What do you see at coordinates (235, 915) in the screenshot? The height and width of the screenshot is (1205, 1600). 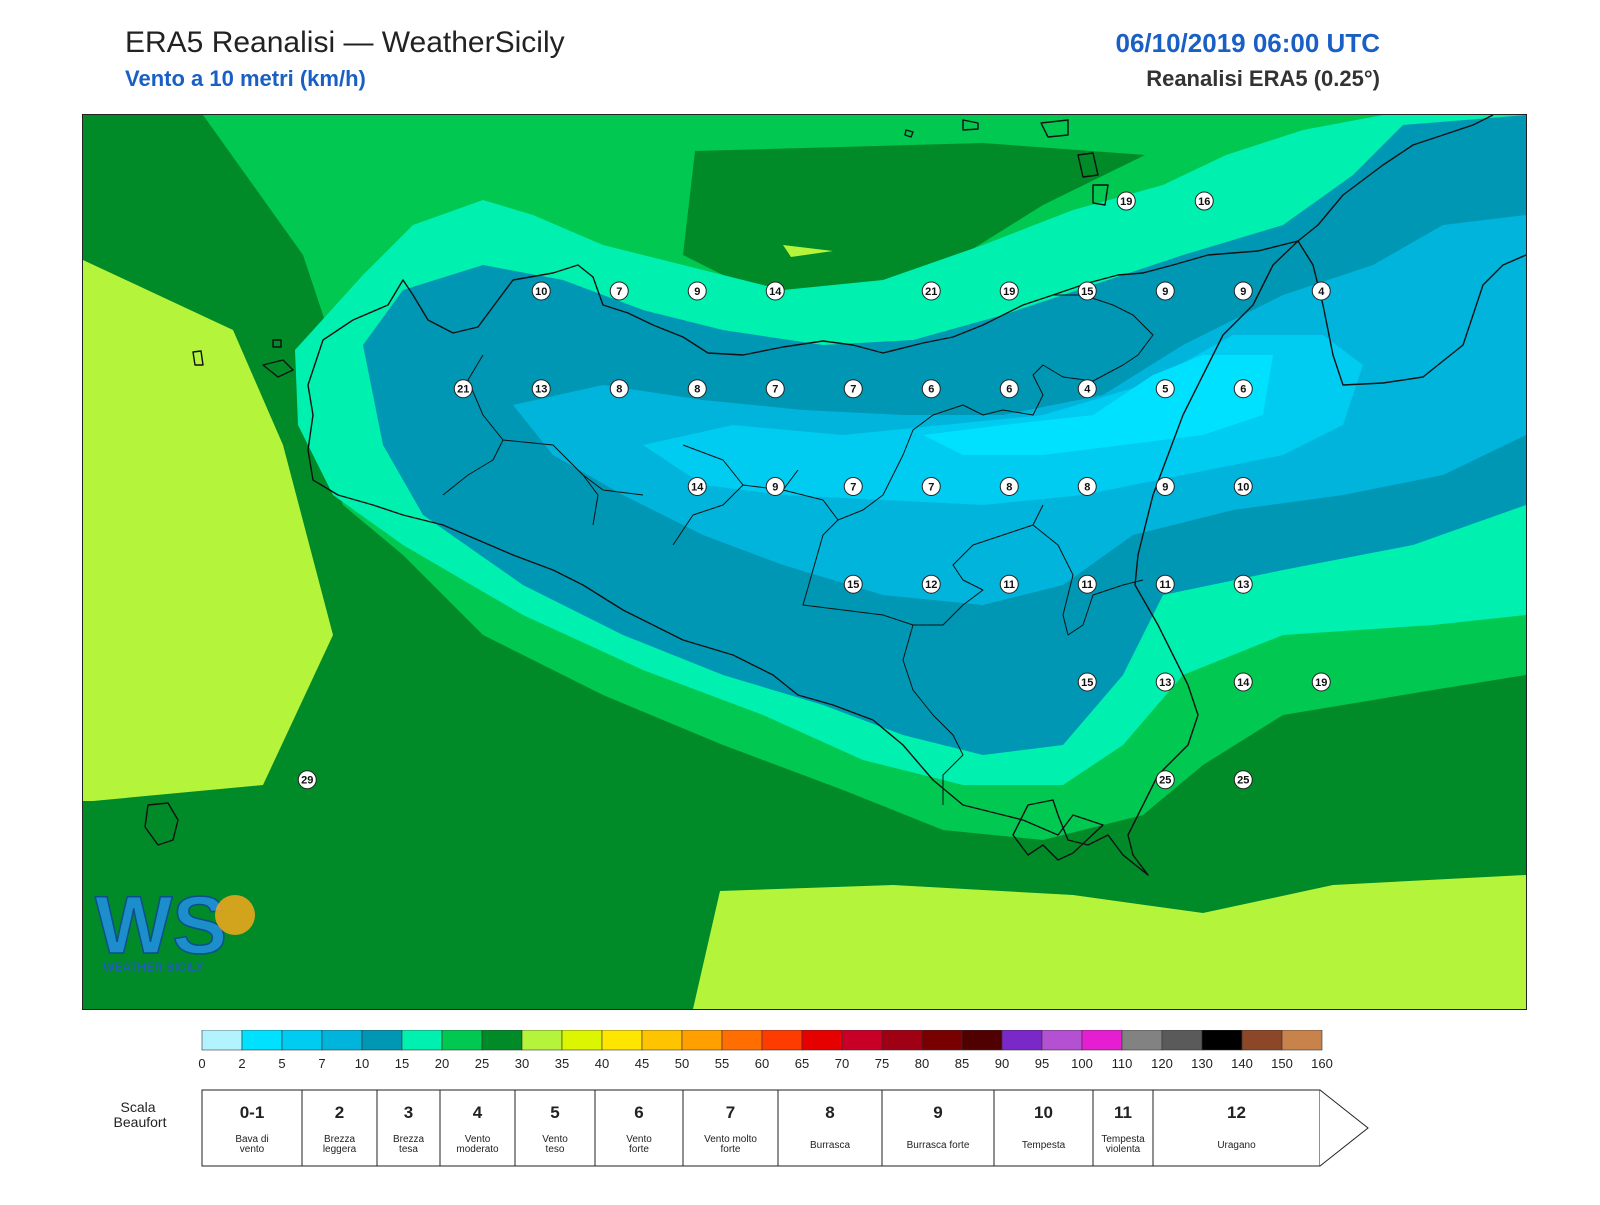 I see `logo-sun-icon` at bounding box center [235, 915].